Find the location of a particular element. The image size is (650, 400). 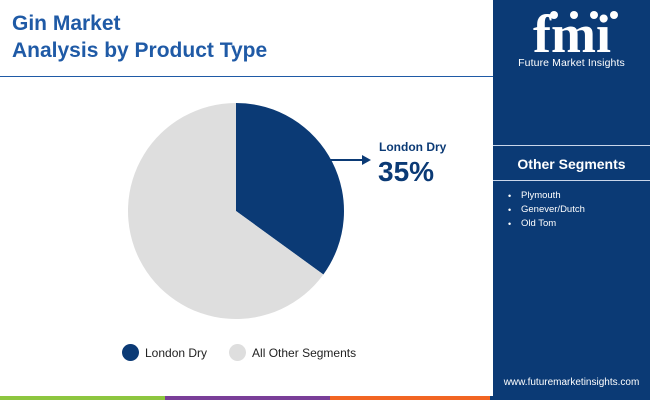

legend-label-london-dry: London Dry is located at coordinates (176, 352).